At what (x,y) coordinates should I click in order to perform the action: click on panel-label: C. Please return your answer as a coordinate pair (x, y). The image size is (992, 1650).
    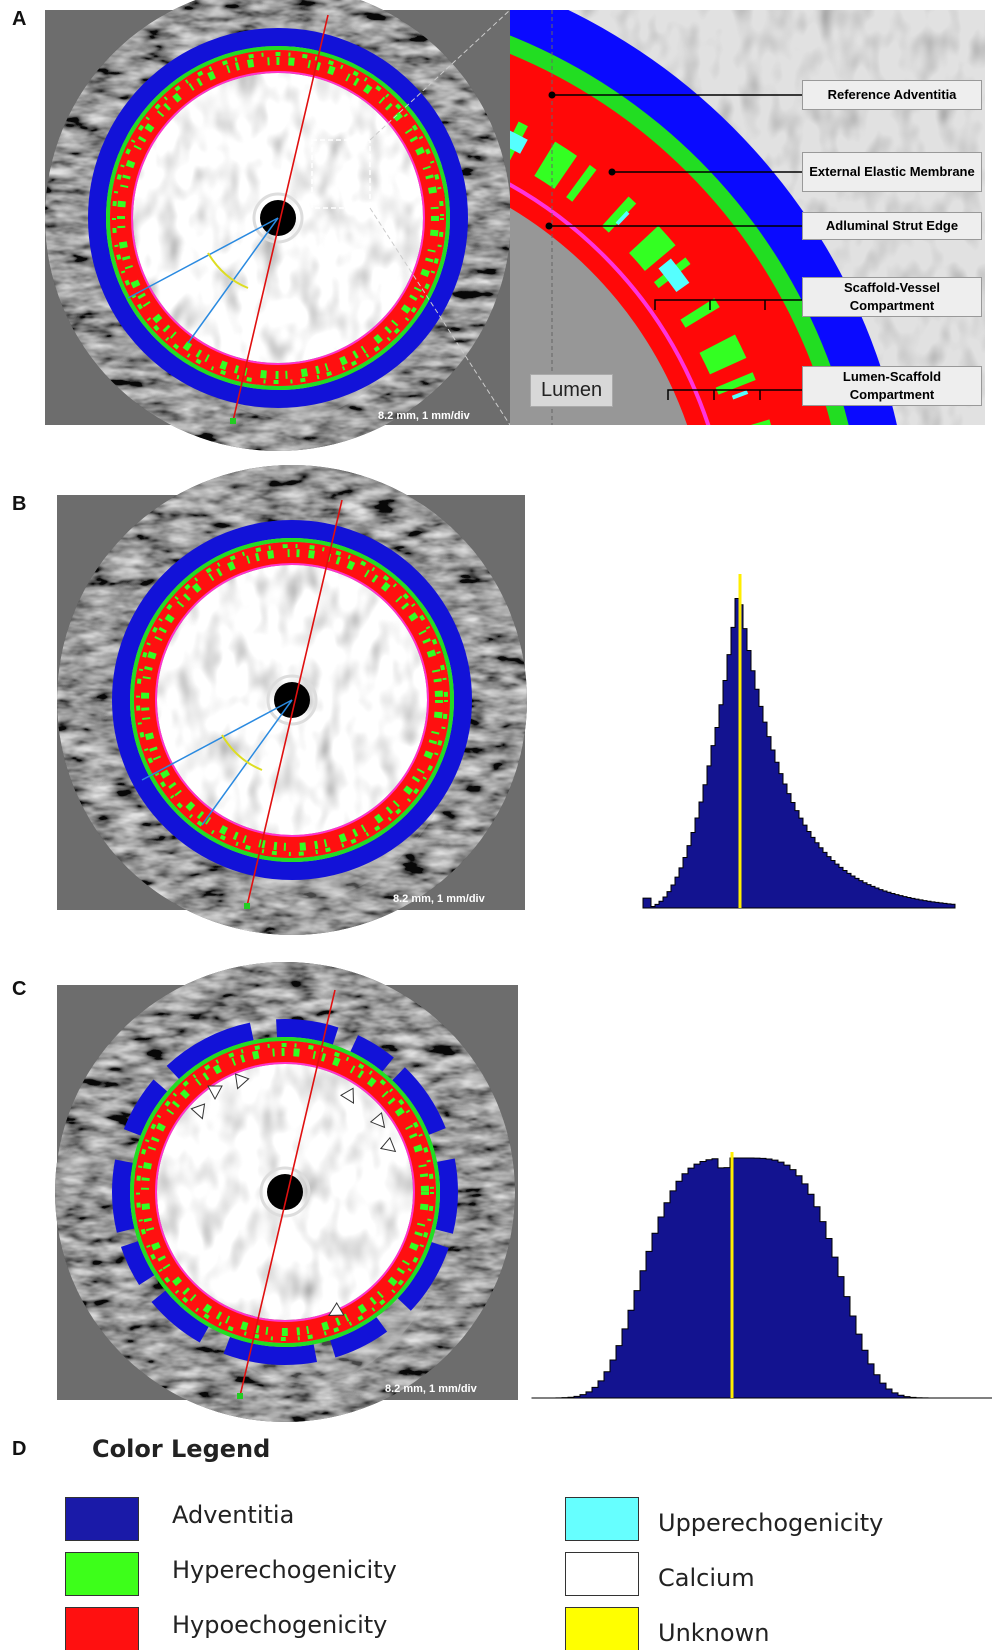
    Looking at the image, I should click on (19, 989).